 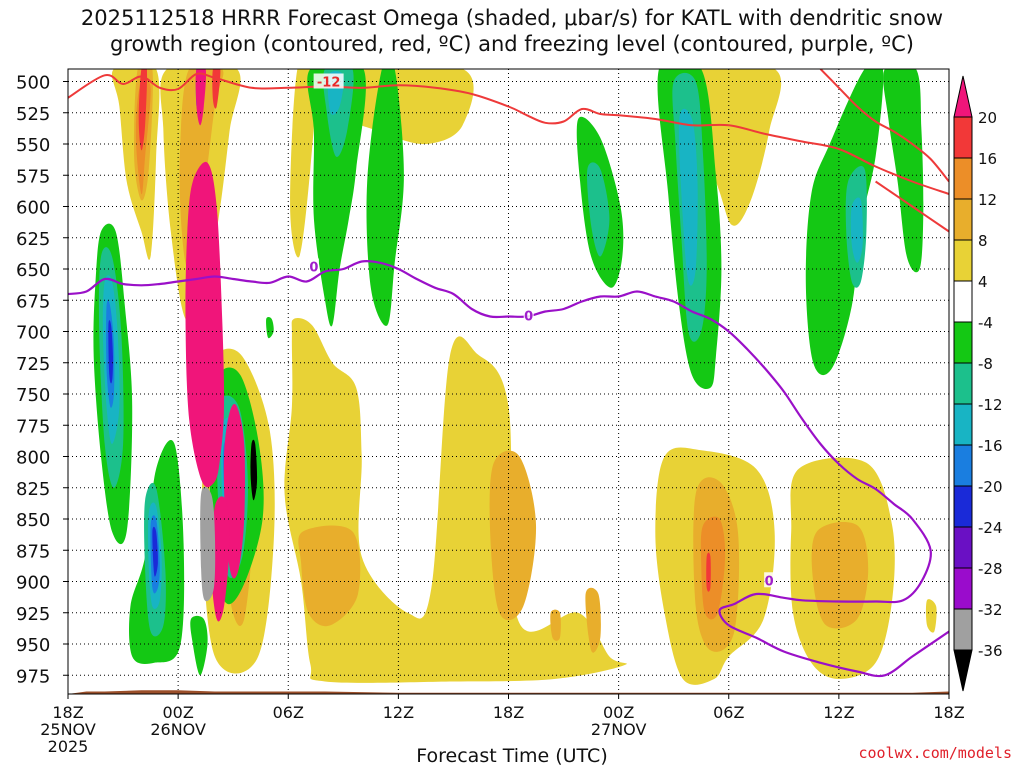 What do you see at coordinates (33, 676) in the screenshot?
I see `y-tick-label: 975` at bounding box center [33, 676].